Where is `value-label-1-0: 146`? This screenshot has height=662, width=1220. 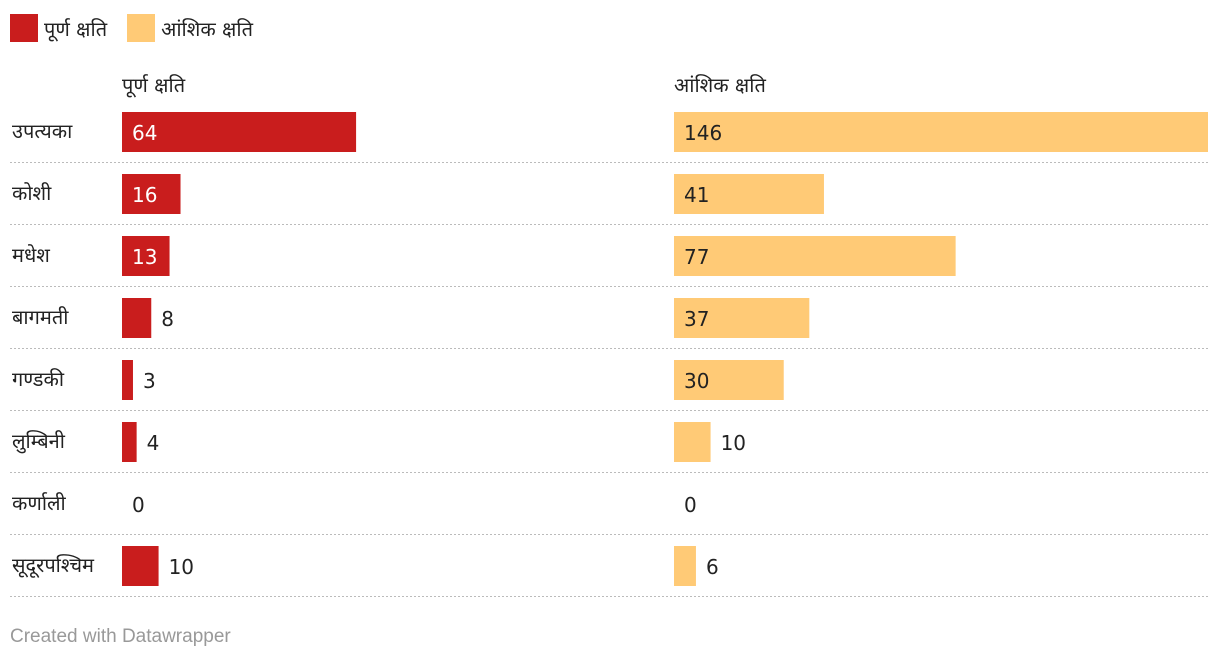 value-label-1-0: 146 is located at coordinates (703, 133).